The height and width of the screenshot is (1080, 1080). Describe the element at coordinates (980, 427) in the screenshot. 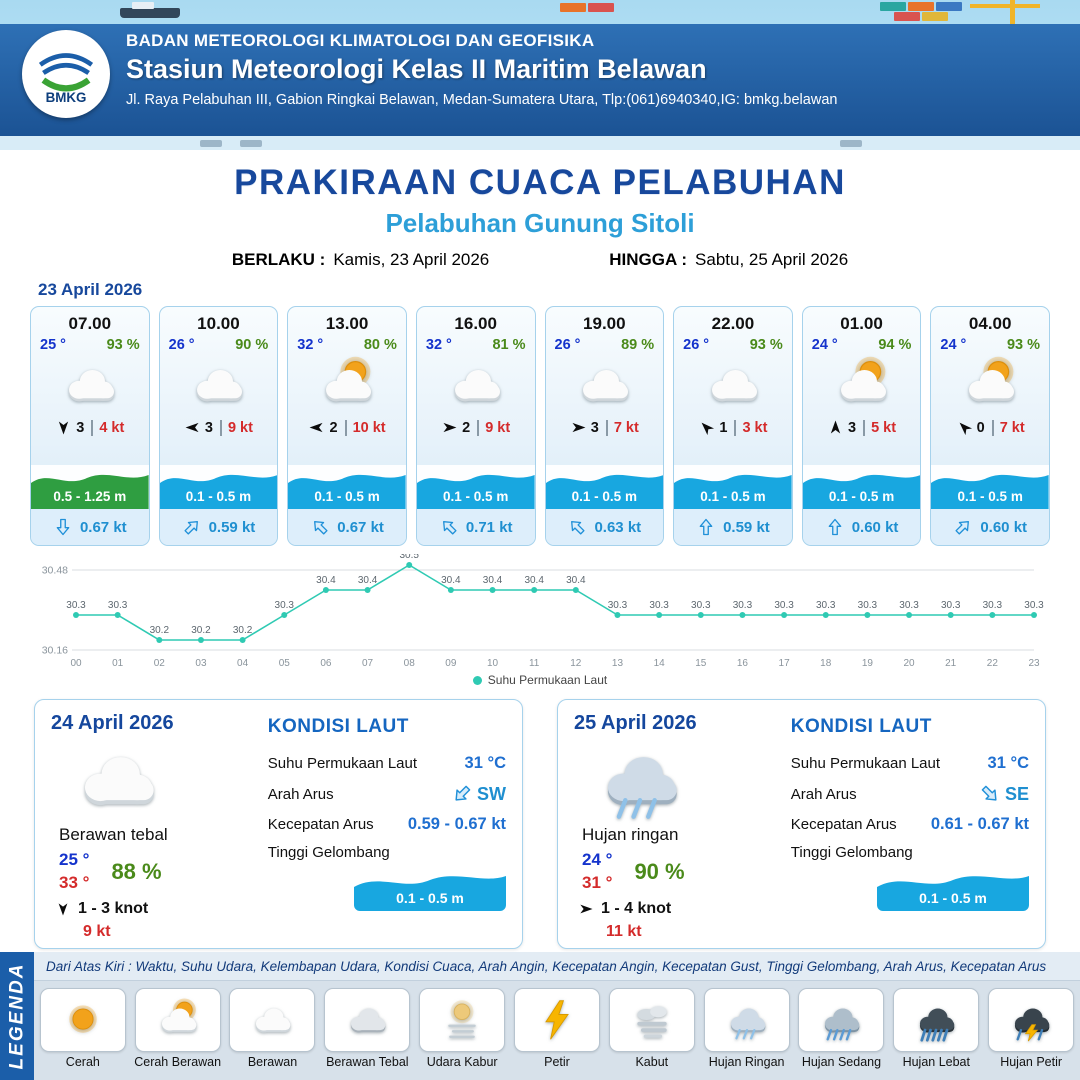

I see `wind-speed: 0` at that location.